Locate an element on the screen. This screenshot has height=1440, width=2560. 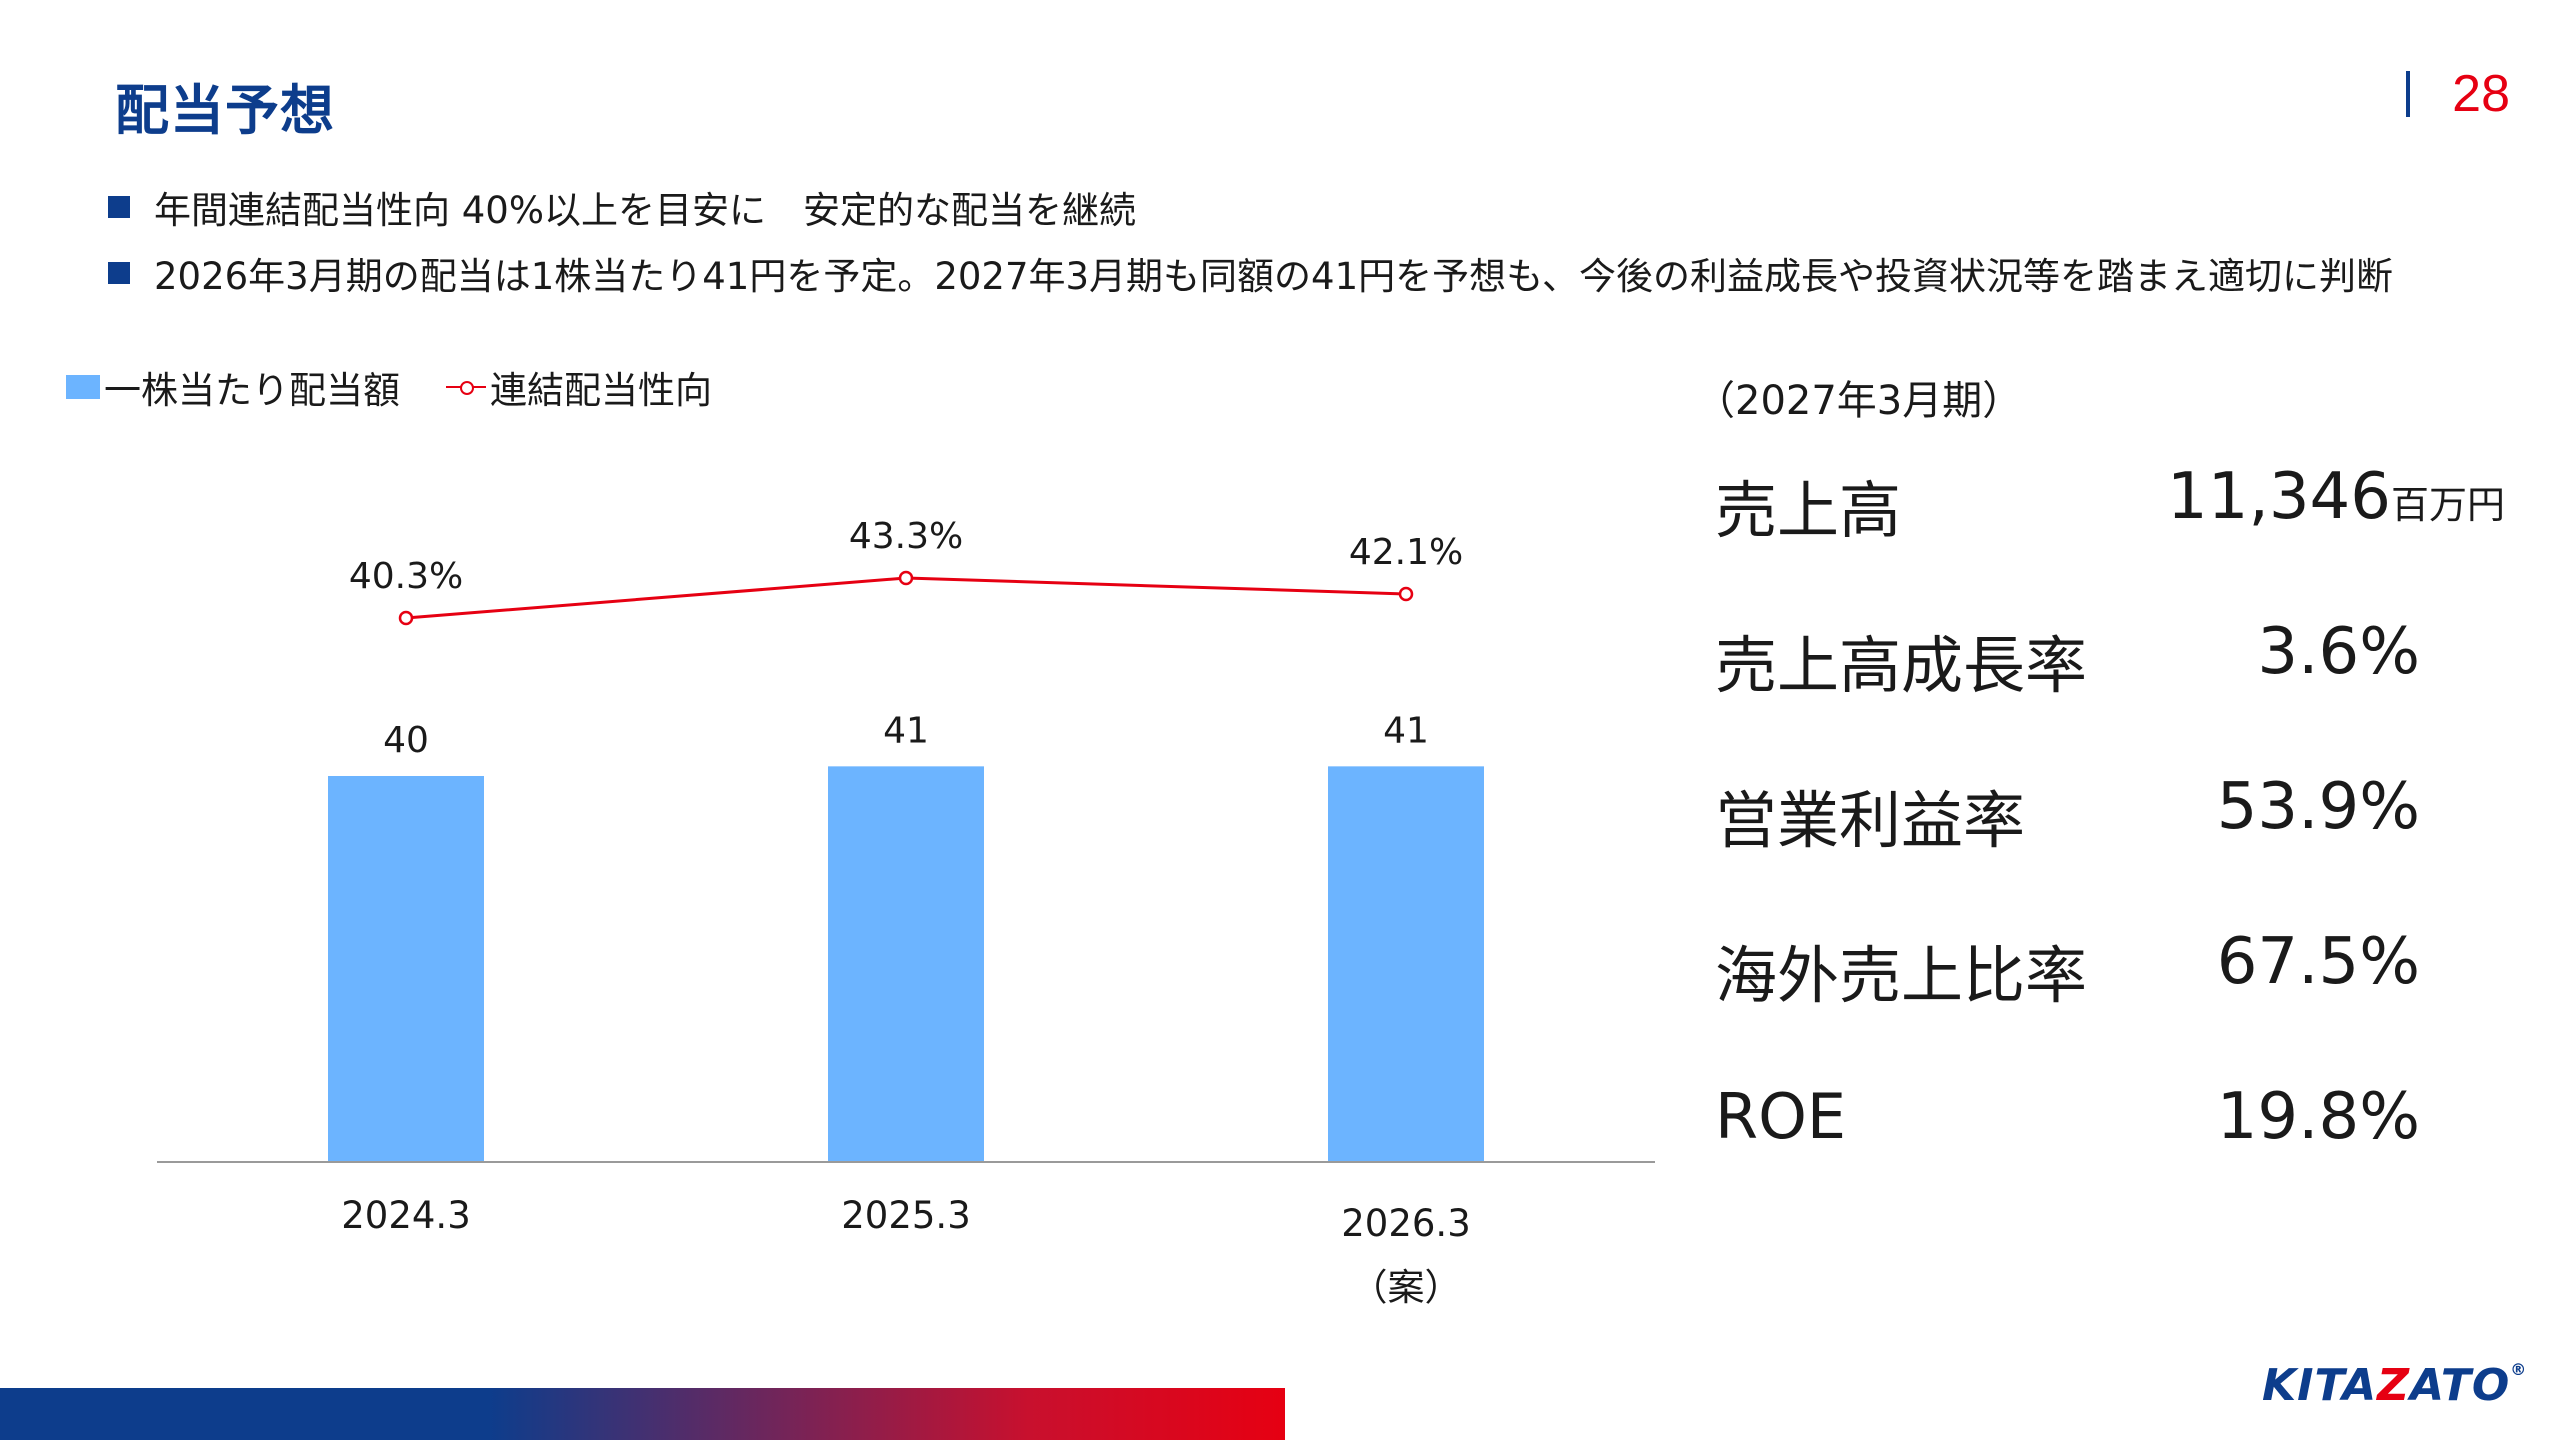
kpi-value: 3.6% is located at coordinates (2338, 652).